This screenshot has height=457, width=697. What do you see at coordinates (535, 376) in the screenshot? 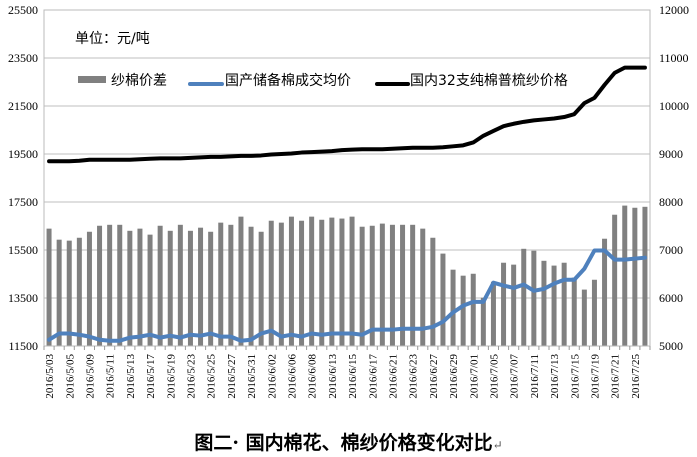
I see `x-tick-label: 2016/7/11` at bounding box center [535, 376].